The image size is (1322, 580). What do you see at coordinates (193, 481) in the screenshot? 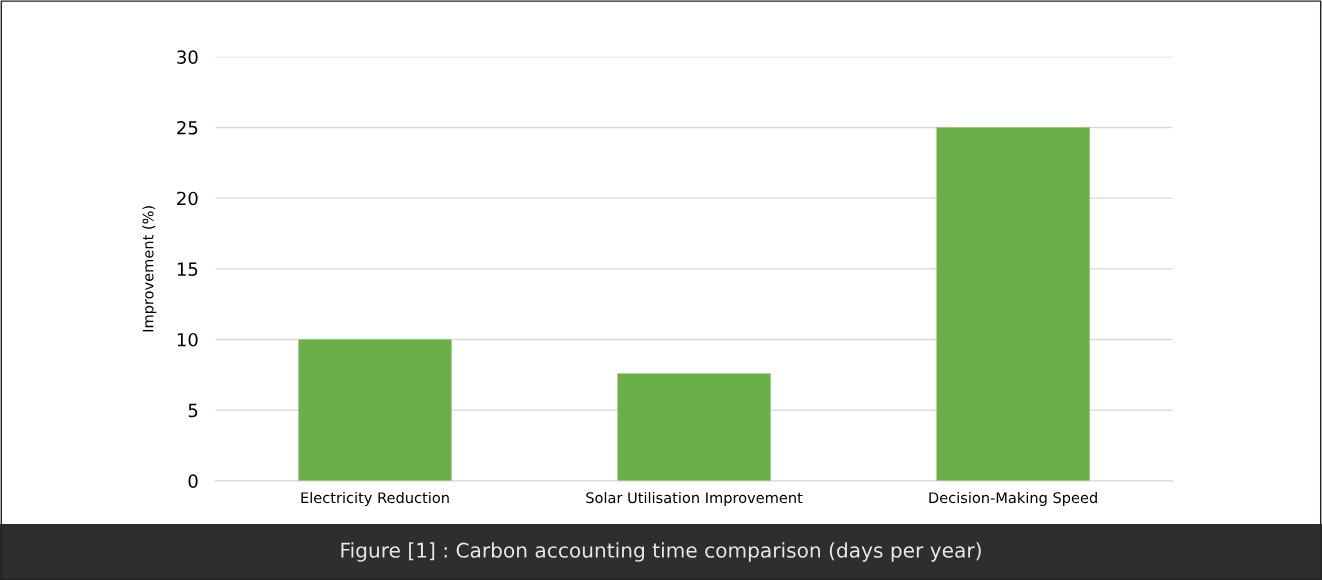
I see `y-tick-label: 0` at bounding box center [193, 481].